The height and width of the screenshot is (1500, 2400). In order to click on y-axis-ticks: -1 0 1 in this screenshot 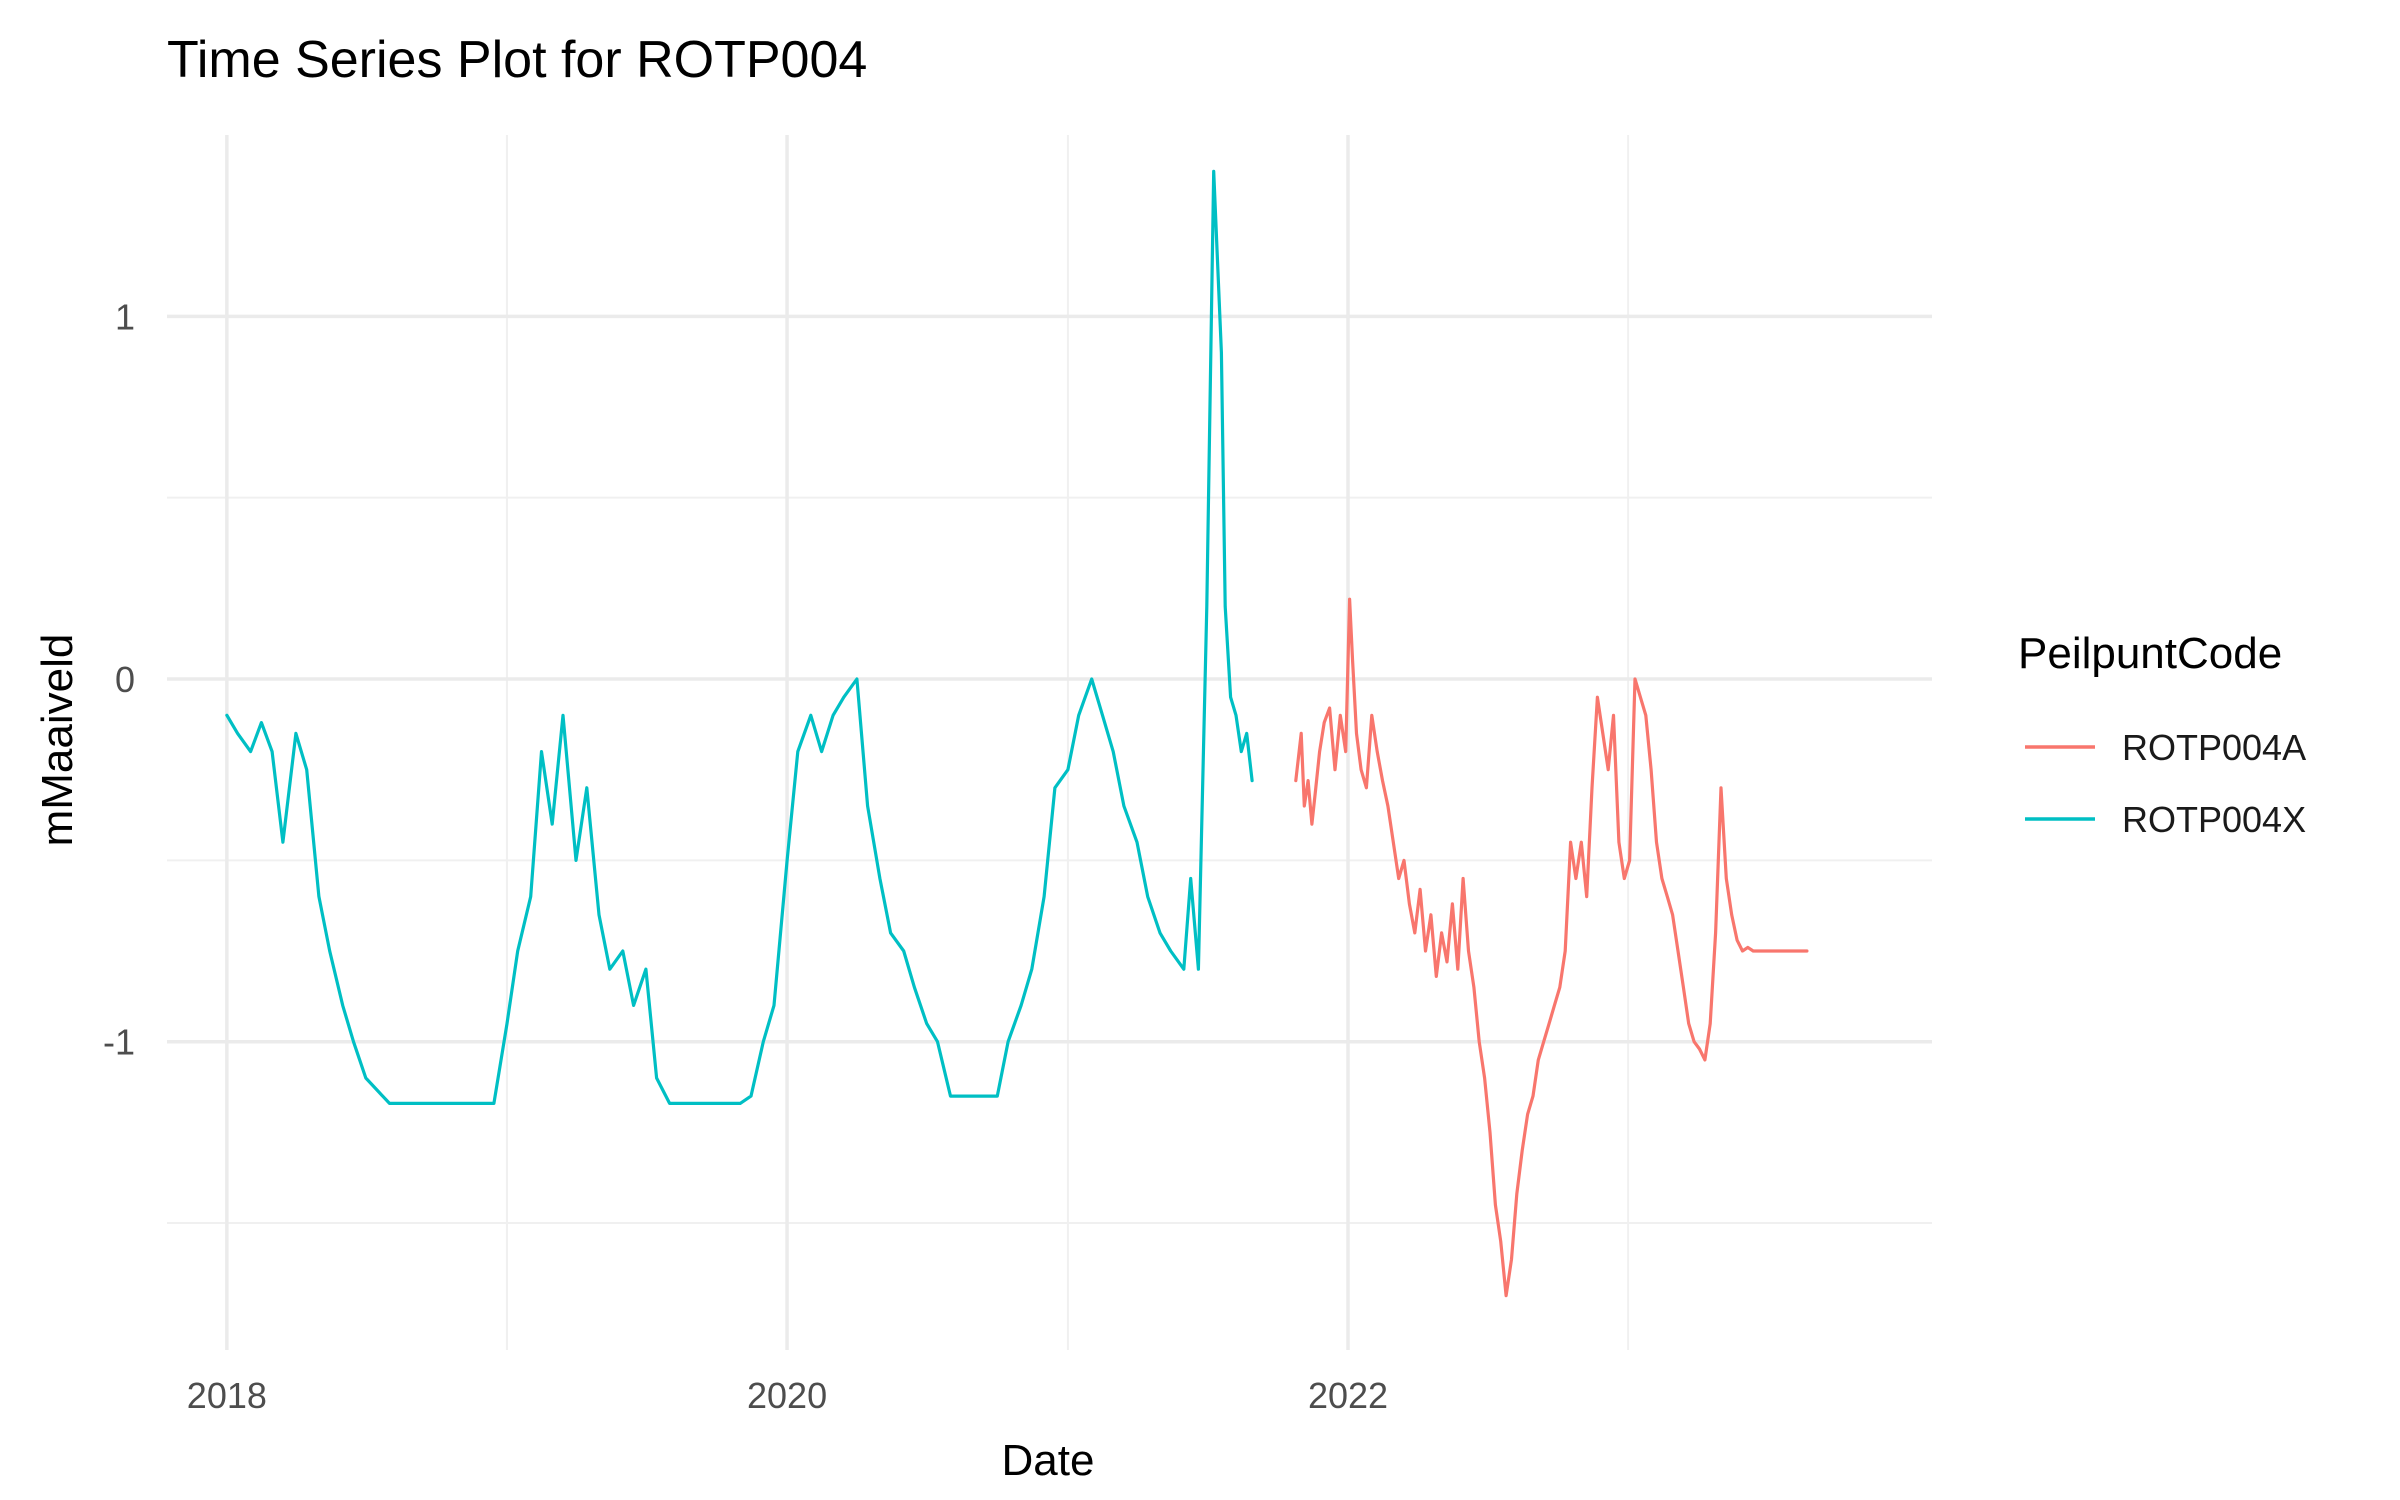, I will do `click(119, 679)`.